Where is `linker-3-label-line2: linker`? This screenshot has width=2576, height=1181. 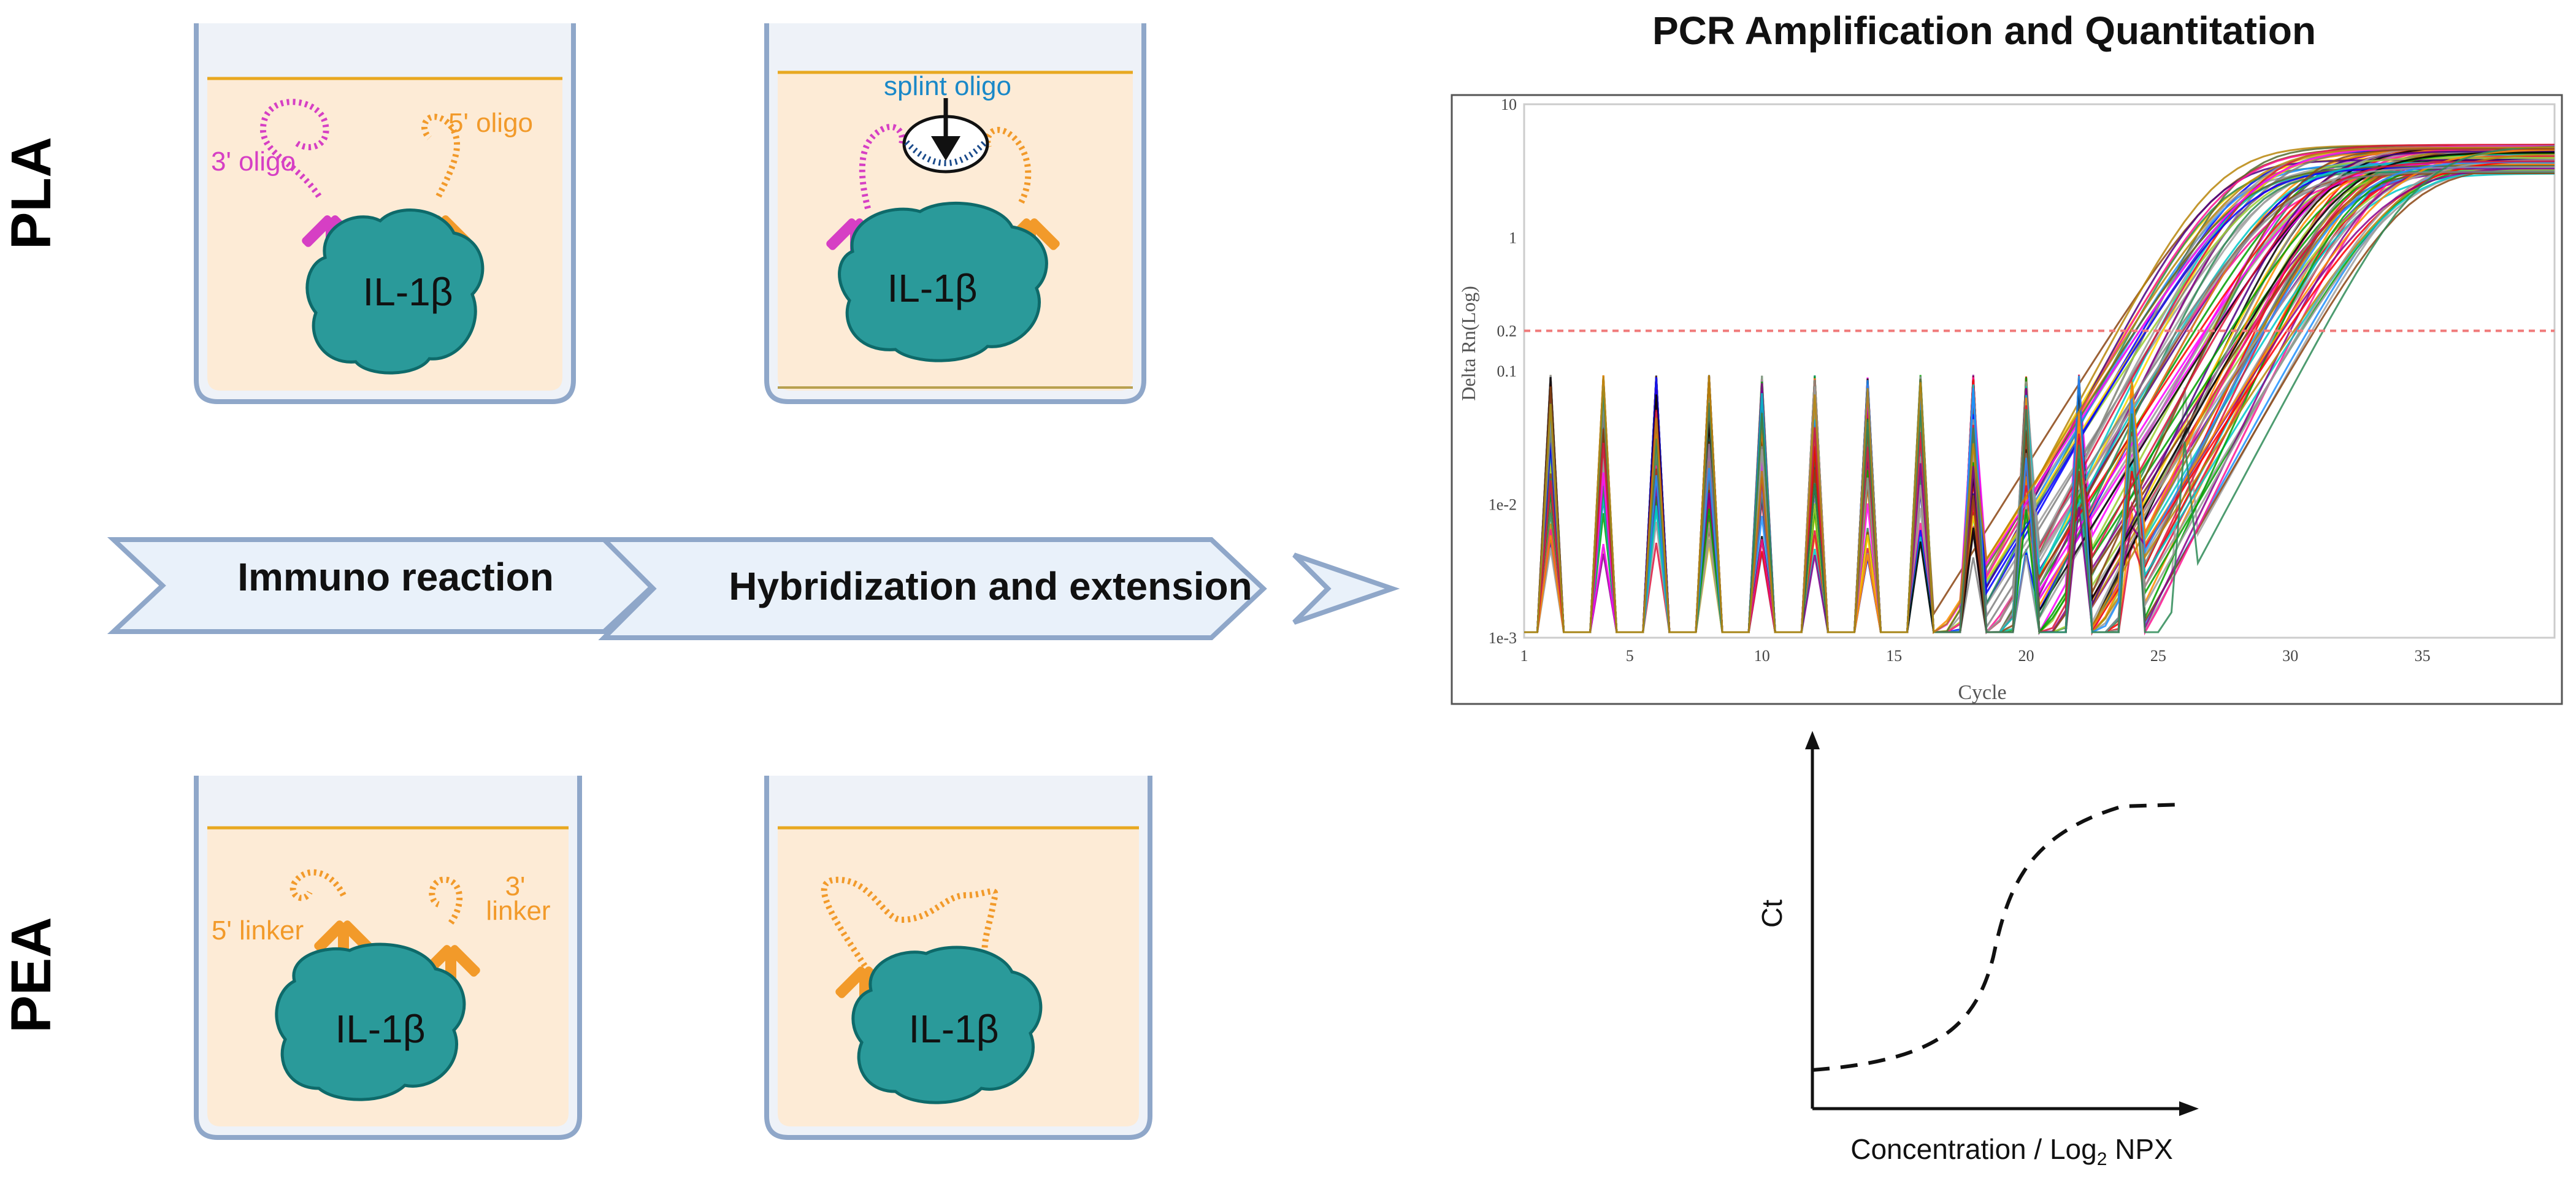
linker-3-label-line2: linker is located at coordinates (518, 911).